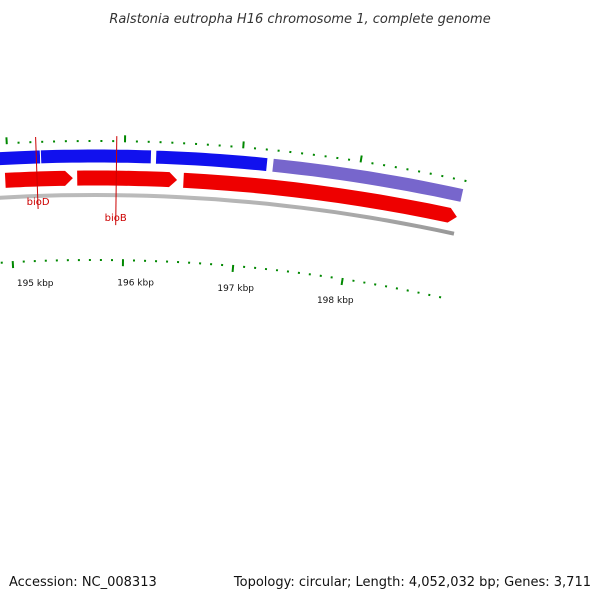 The height and width of the screenshot is (600, 600). I want to click on outer-tick-marks, so click(236, 159).